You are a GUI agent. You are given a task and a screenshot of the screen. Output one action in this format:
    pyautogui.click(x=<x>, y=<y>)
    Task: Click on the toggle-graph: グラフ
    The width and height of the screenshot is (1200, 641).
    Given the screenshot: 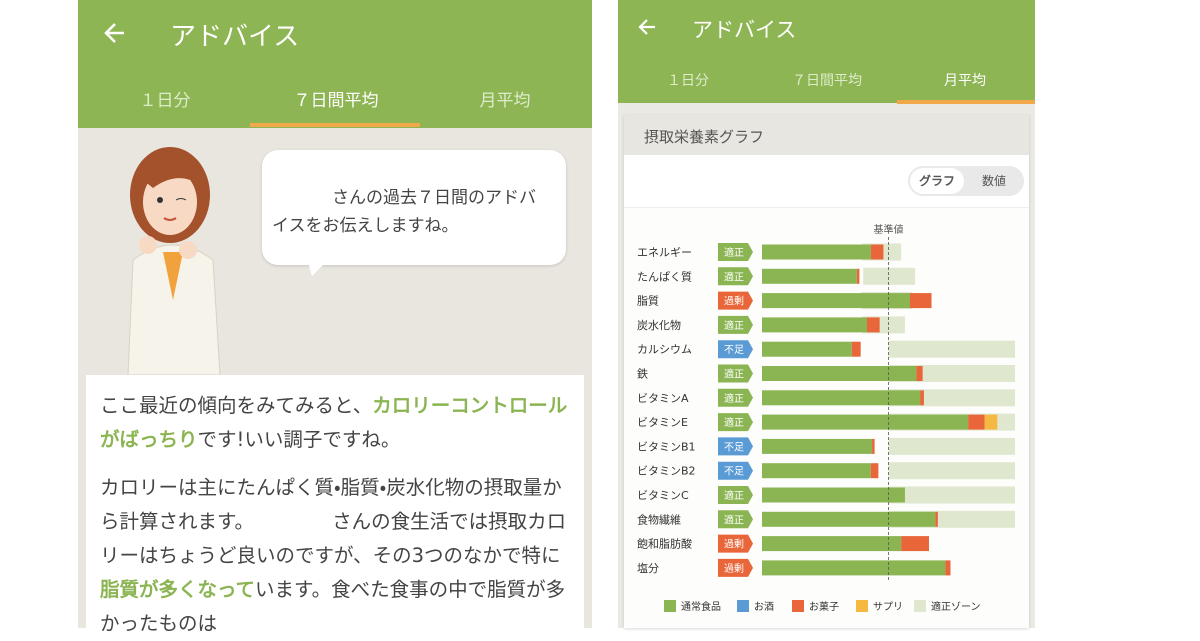 What is the action you would take?
    pyautogui.click(x=937, y=181)
    